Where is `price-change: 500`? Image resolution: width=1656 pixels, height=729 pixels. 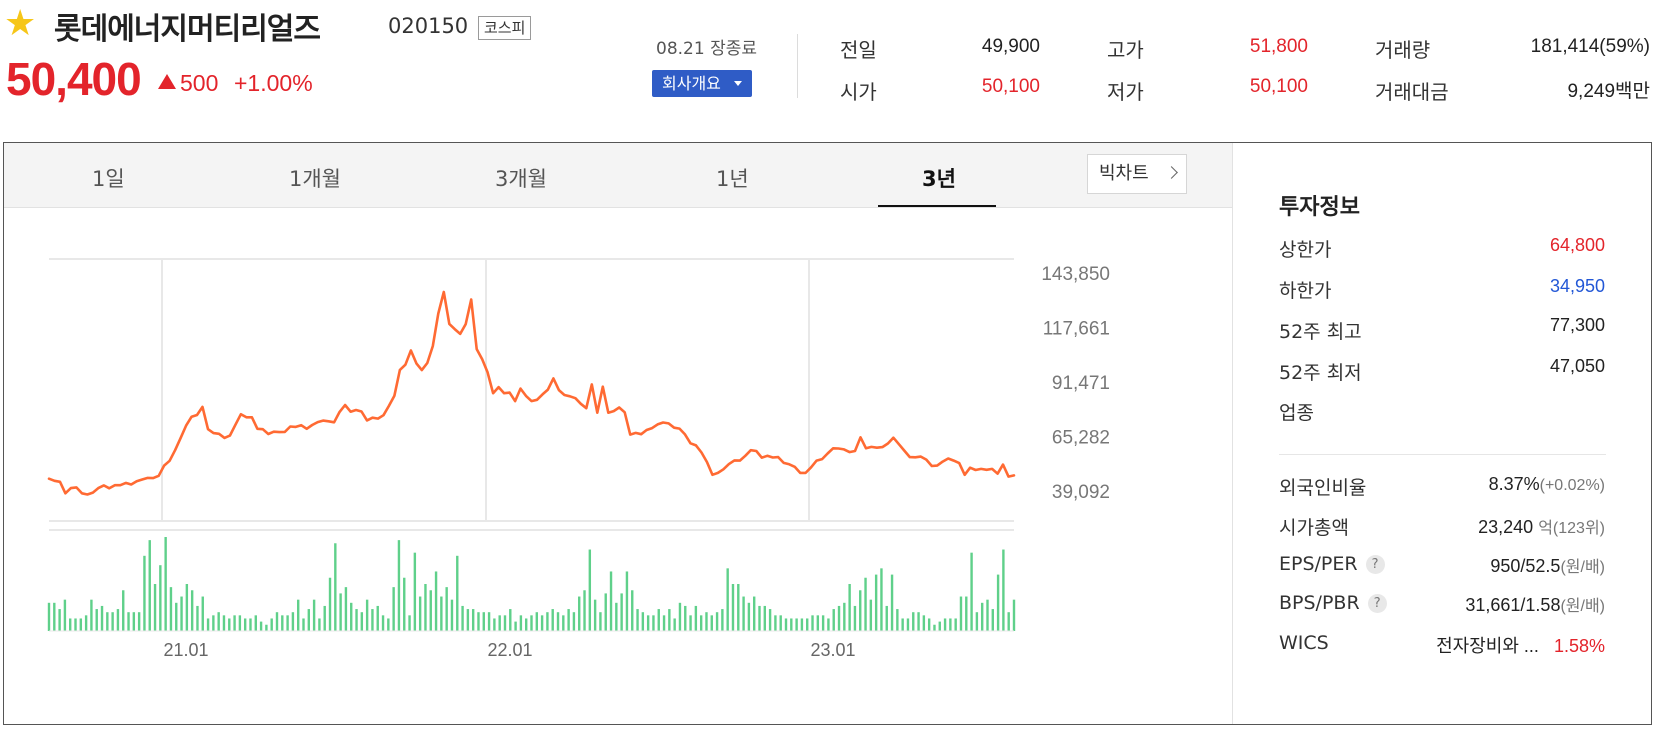 price-change: 500 is located at coordinates (199, 83).